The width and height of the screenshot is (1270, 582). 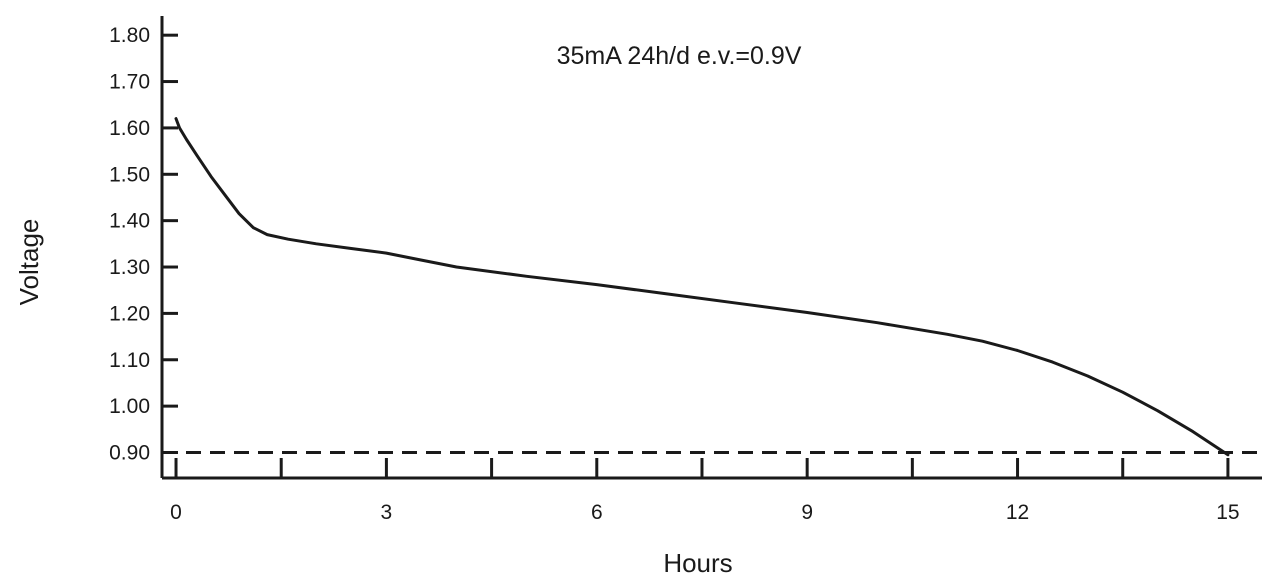 What do you see at coordinates (679, 56) in the screenshot?
I see `chart-annotation: 35mA 24h/d e.v.=0.9V` at bounding box center [679, 56].